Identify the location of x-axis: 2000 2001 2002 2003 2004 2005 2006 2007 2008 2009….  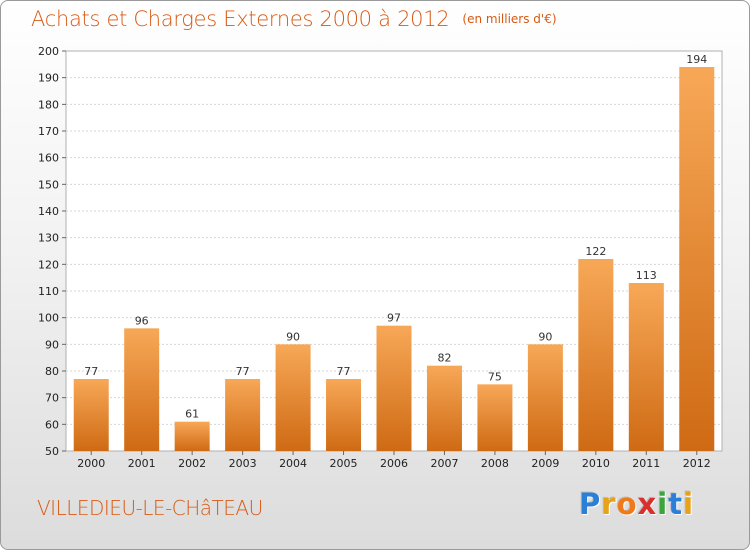
(394, 460).